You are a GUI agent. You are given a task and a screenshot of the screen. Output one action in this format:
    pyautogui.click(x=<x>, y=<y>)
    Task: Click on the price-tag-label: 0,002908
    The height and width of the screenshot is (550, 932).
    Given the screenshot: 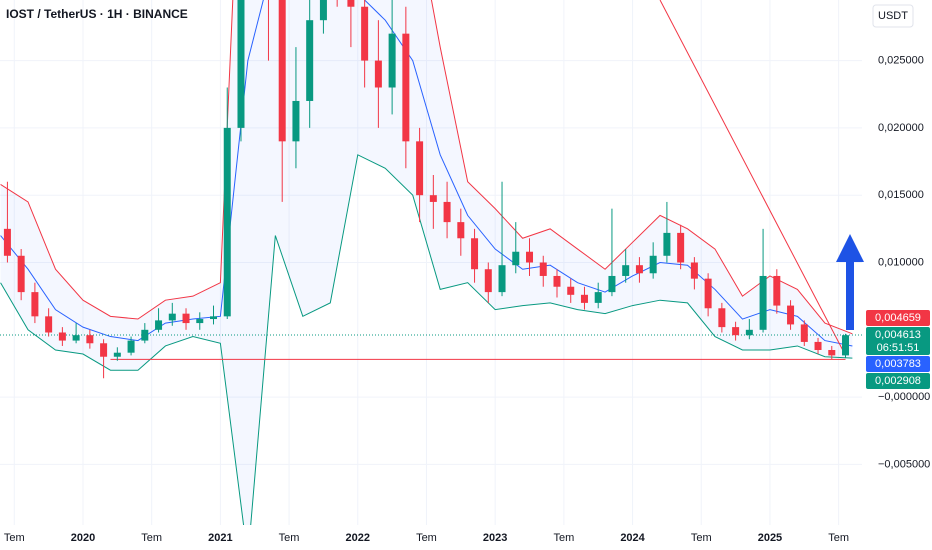 What is the action you would take?
    pyautogui.click(x=898, y=381)
    